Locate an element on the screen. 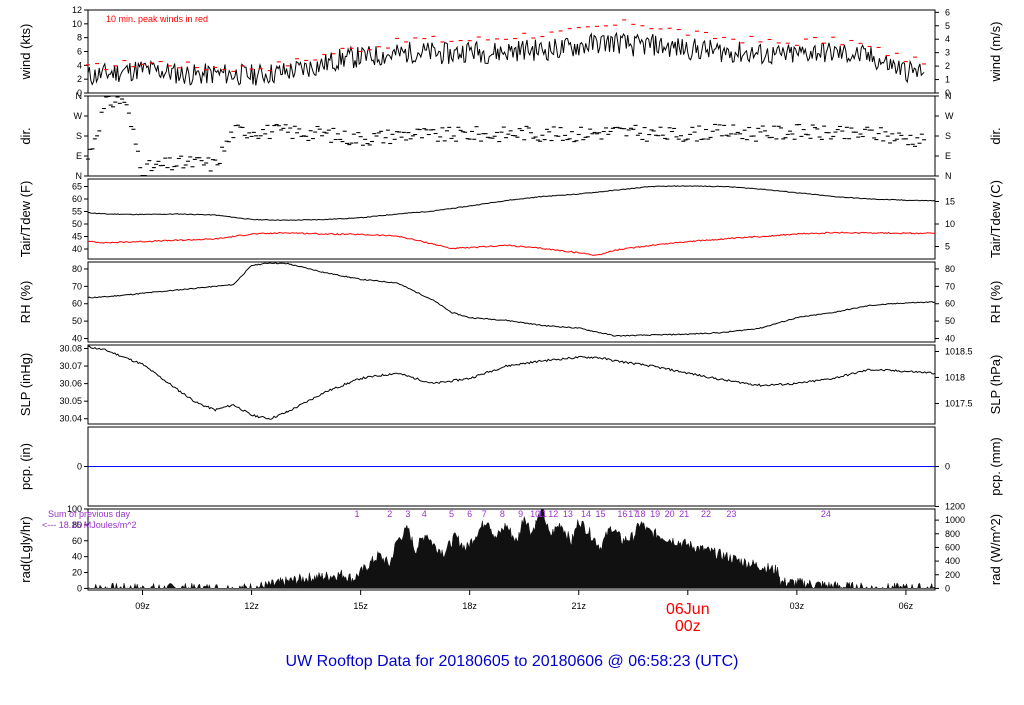  wind-ylabel: wind (kts) is located at coordinates (25, 52).